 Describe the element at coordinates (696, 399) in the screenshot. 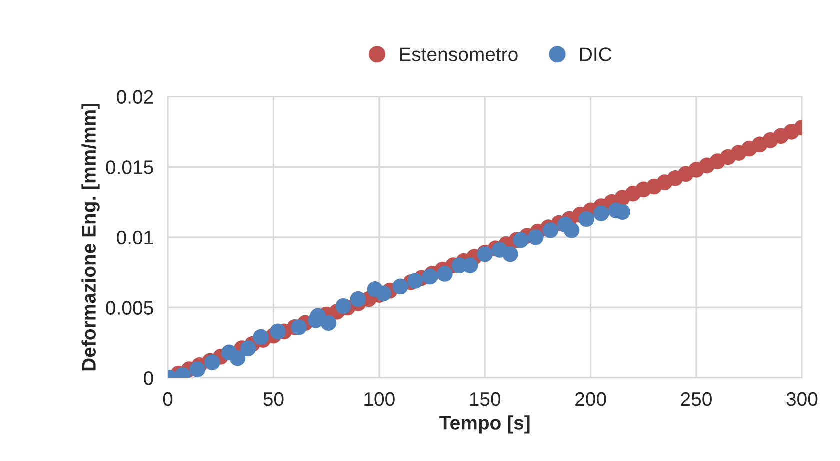

I see `x-tick-label: 250` at that location.